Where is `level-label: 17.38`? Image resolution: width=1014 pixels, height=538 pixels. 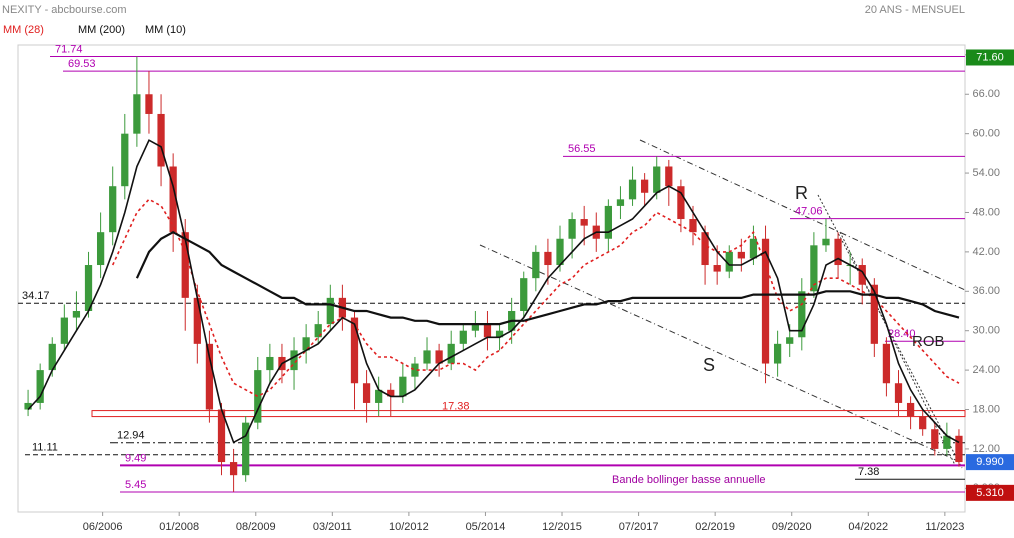
level-label: 17.38 is located at coordinates (456, 406).